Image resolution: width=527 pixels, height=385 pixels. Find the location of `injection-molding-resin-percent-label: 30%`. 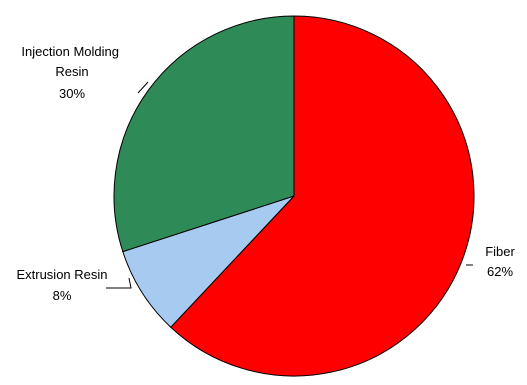

injection-molding-resin-percent-label: 30% is located at coordinates (72, 93).